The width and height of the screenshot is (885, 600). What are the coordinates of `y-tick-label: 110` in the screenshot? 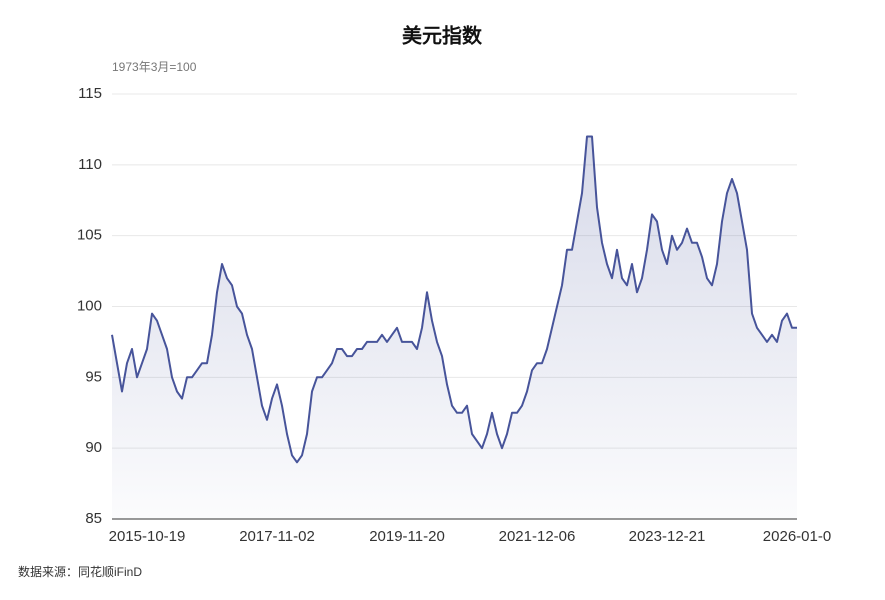 It's located at (90, 164).